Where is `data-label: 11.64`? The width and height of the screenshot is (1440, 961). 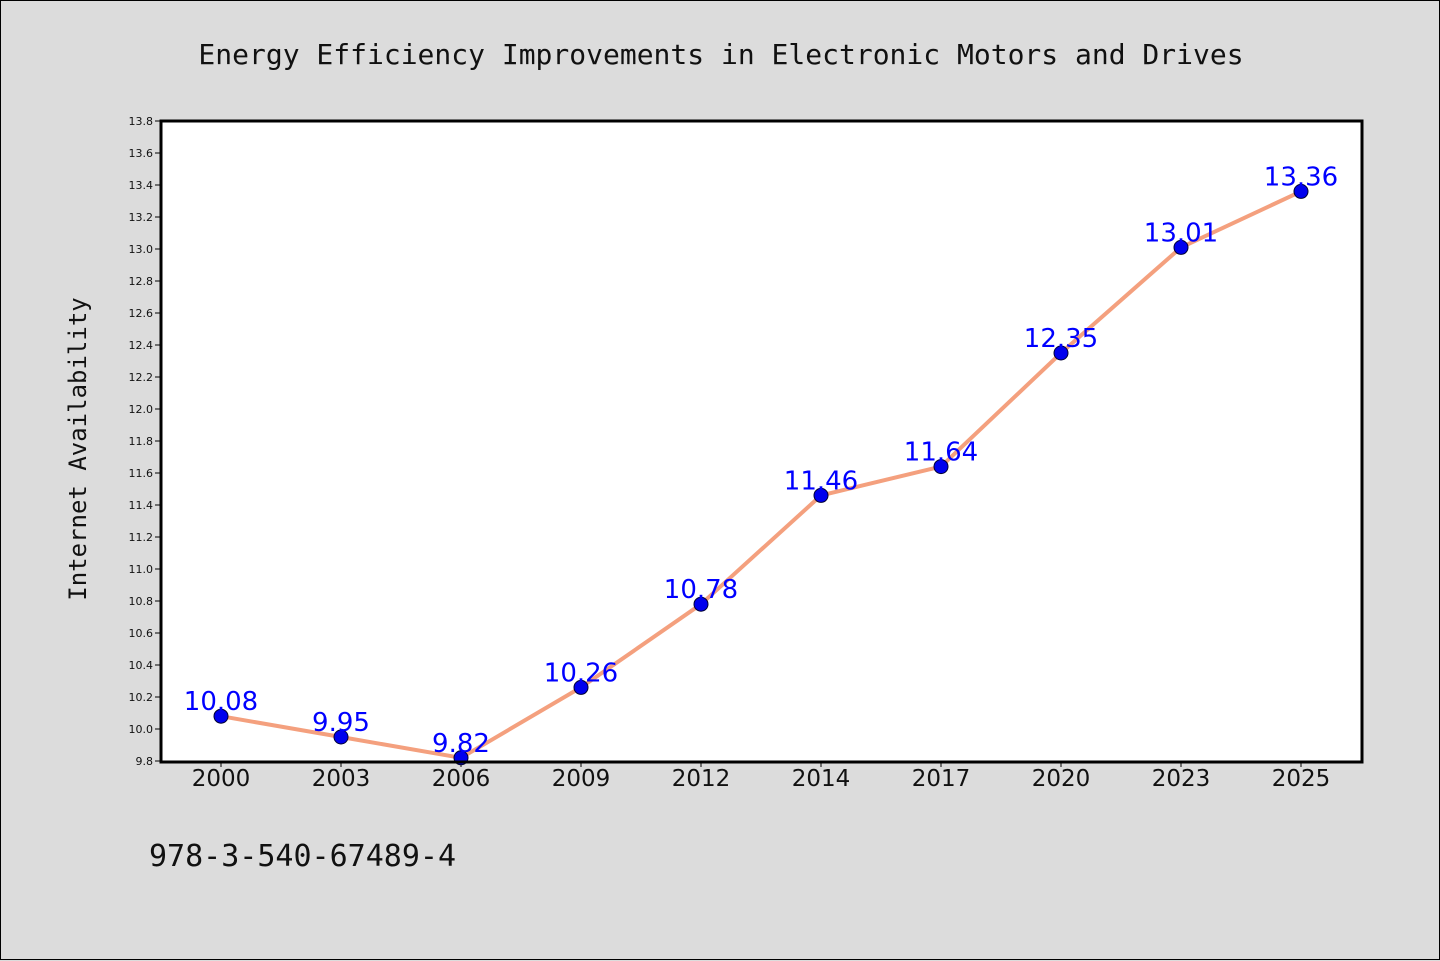
data-label: 11.64 is located at coordinates (941, 453).